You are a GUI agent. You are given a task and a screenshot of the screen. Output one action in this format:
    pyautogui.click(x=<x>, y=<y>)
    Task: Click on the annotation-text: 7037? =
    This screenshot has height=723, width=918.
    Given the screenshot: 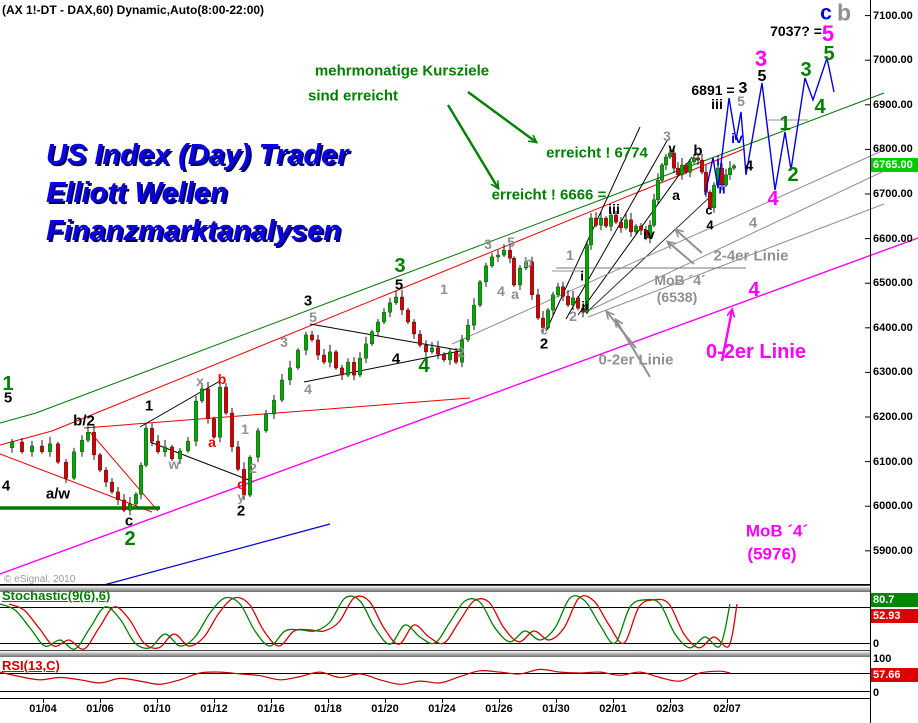 What is the action you would take?
    pyautogui.click(x=796, y=31)
    